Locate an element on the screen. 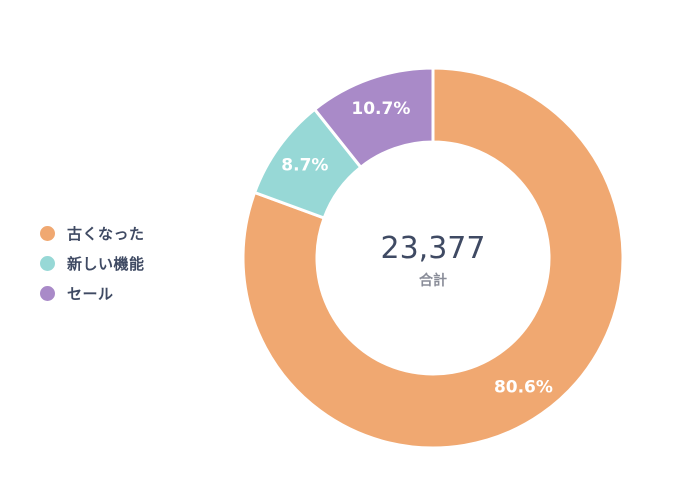  center-total-caption: 合計 is located at coordinates (433, 280).